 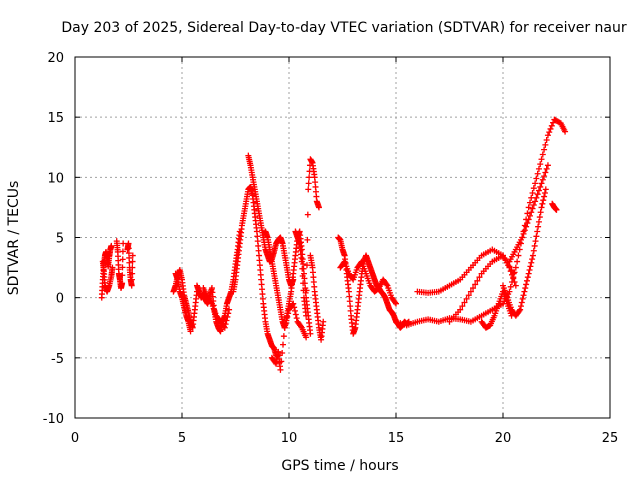 What do you see at coordinates (55, 118) in the screenshot?
I see `y-tick-label: 15` at bounding box center [55, 118].